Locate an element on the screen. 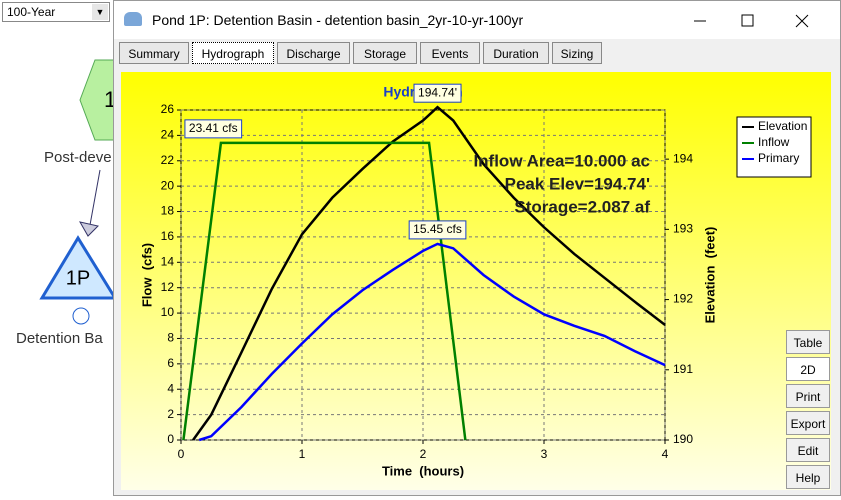  y-tick-label: 24 is located at coordinates (168, 135).